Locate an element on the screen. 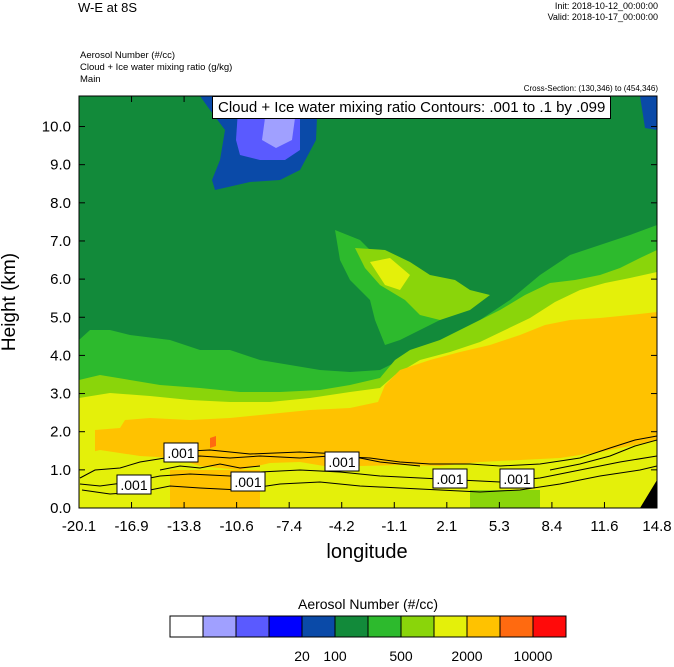 This screenshot has width=674, height=667. x-tick-label: -13.8 is located at coordinates (184, 526).